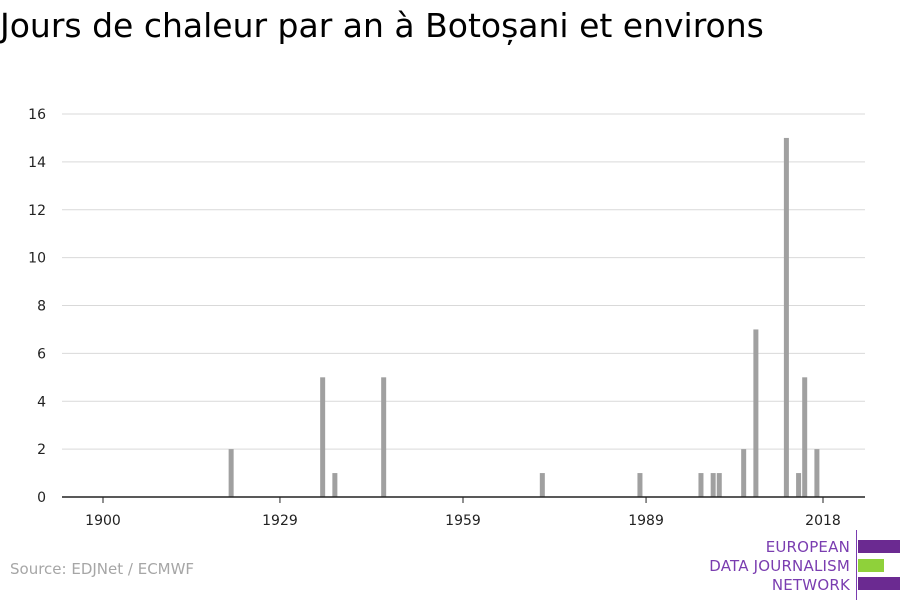  Describe the element at coordinates (102, 569) in the screenshot. I see `source-note: Source: EDJNet / ECMWF` at that location.